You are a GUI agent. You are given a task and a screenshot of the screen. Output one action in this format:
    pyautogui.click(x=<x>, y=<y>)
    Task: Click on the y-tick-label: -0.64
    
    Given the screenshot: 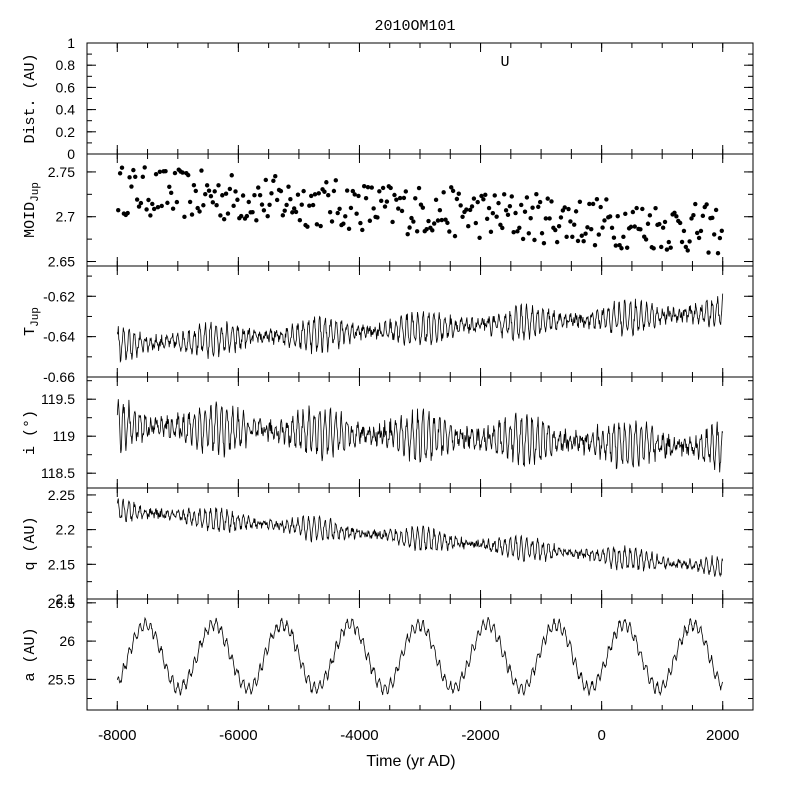 What is the action you would take?
    pyautogui.click(x=59, y=337)
    